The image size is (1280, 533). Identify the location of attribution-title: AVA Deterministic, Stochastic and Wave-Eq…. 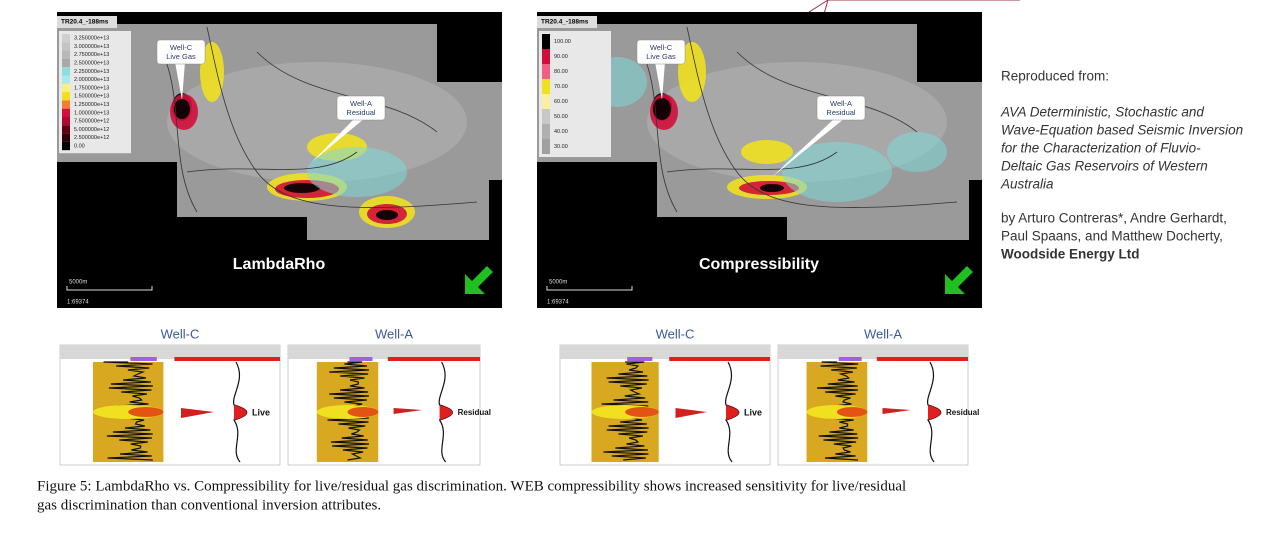
(1121, 148).